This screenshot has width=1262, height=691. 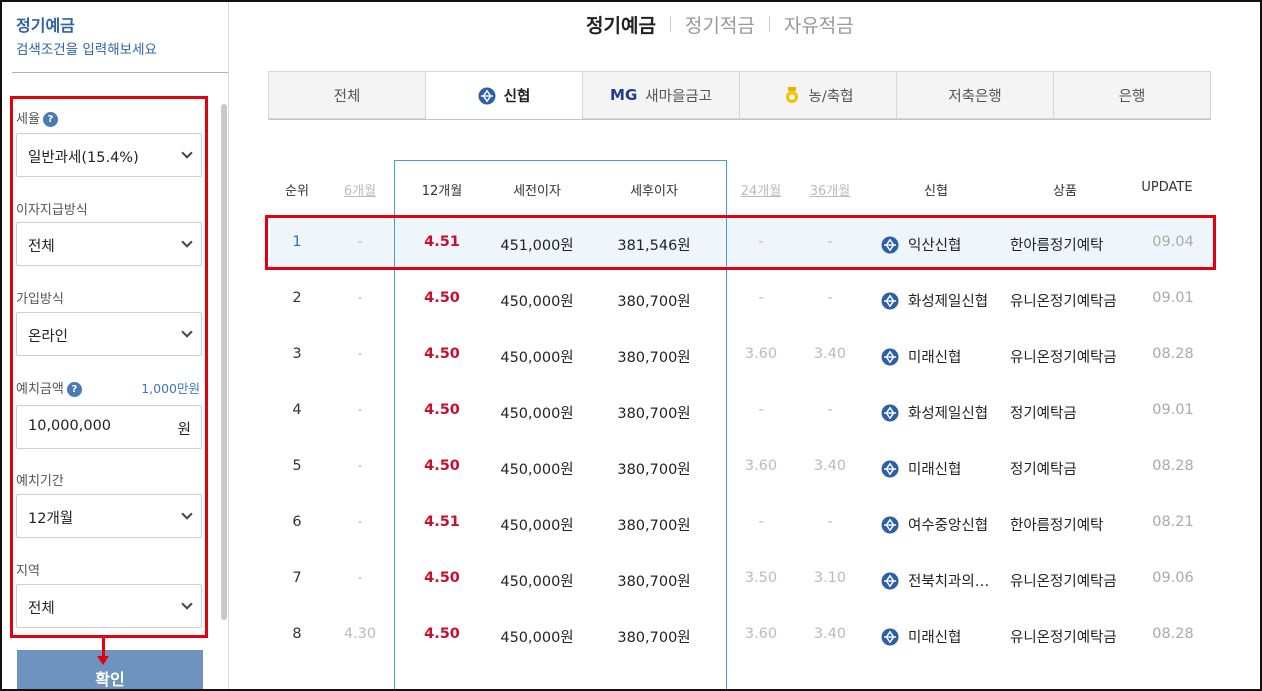 I want to click on tab-nh: 농/축협, so click(x=818, y=95).